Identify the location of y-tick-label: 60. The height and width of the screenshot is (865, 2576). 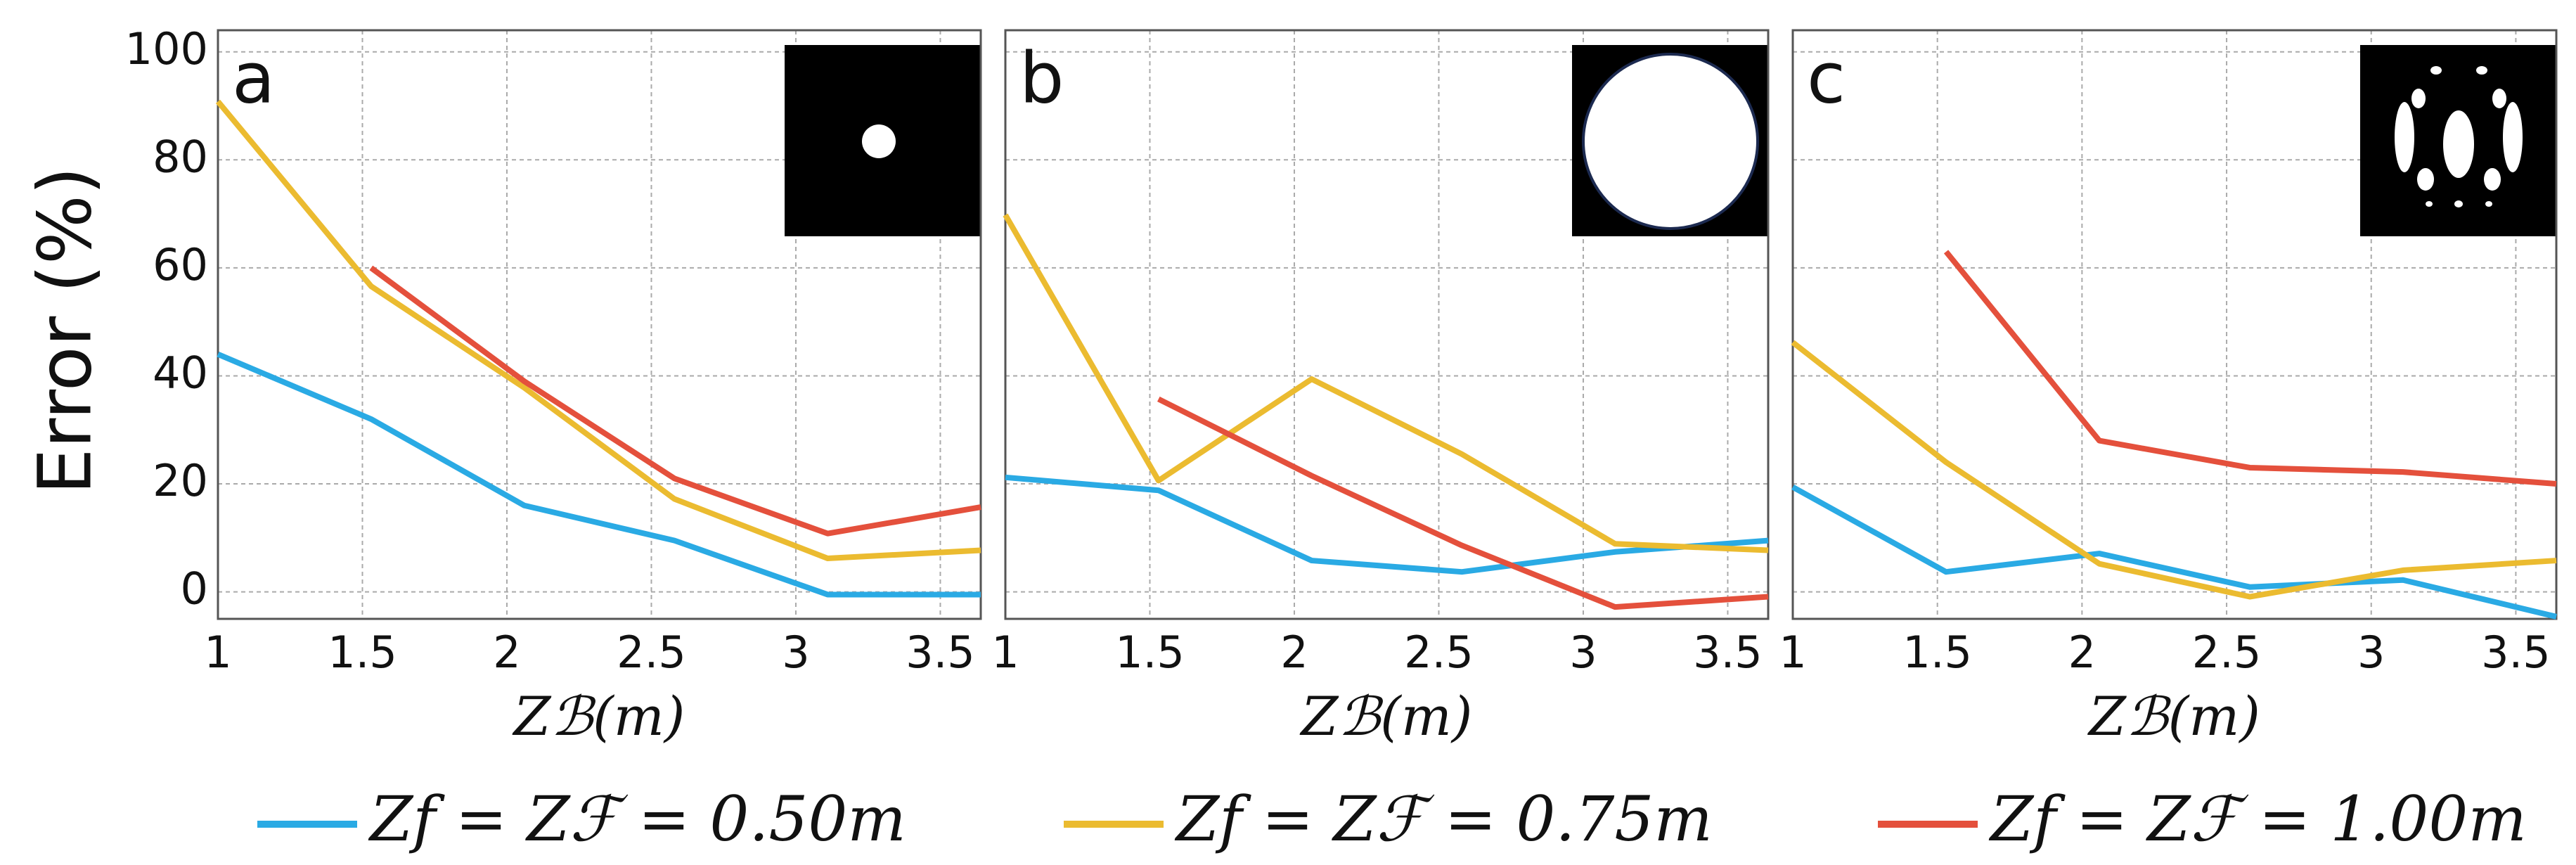
(180, 264).